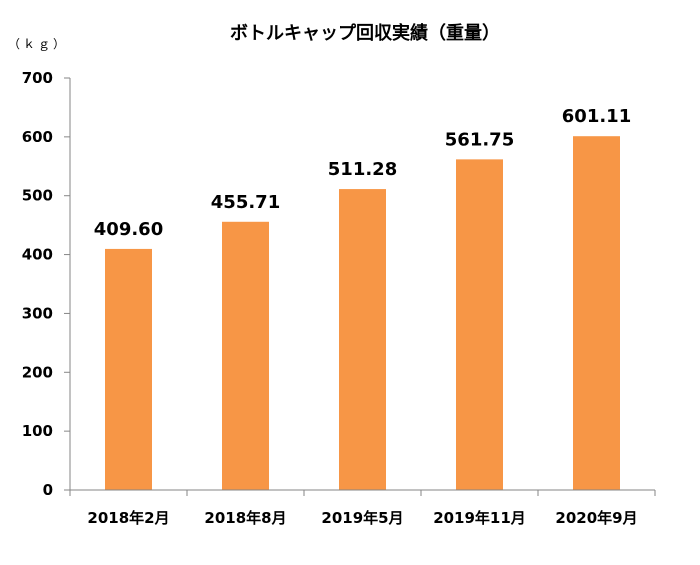  Describe the element at coordinates (37, 313) in the screenshot. I see `y-tick-label-3: 300` at that location.